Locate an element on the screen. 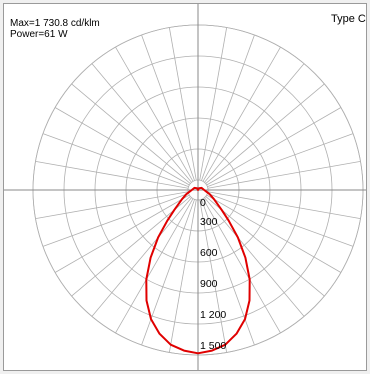  chart-info: Max=1 730.8 cd/klm Power=61 W is located at coordinates (55, 29).